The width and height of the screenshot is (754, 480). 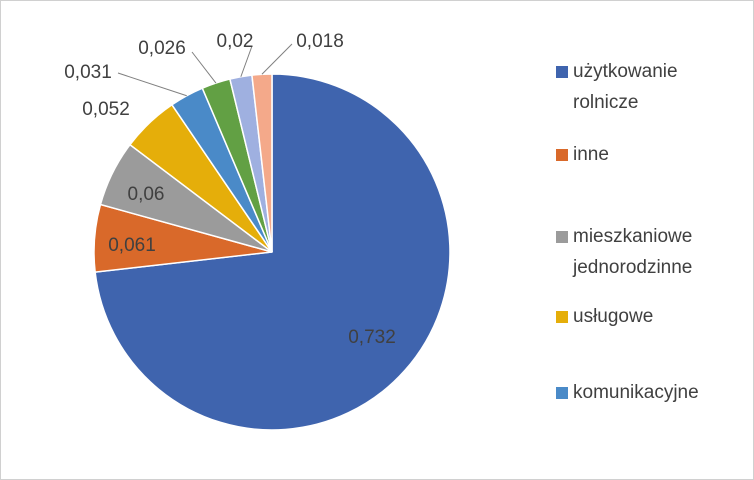 I want to click on legend-line: mieszkaniowe, so click(x=632, y=236).